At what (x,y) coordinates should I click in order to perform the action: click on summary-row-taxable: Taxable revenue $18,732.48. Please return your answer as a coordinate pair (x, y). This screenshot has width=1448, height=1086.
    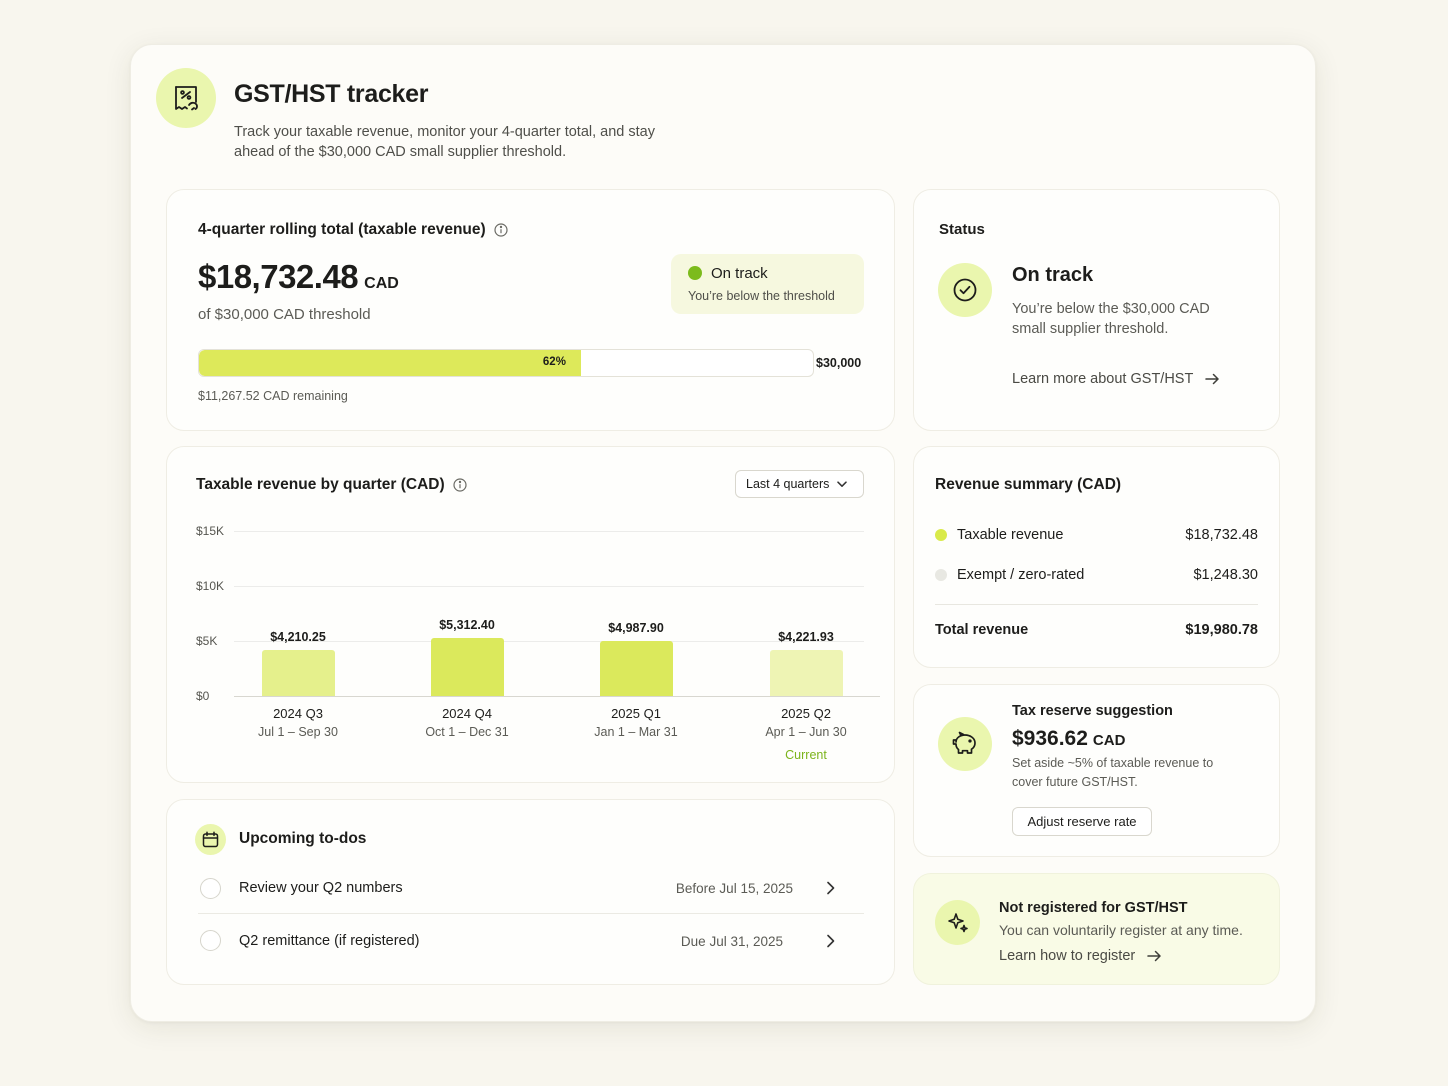
    Looking at the image, I should click on (1096, 535).